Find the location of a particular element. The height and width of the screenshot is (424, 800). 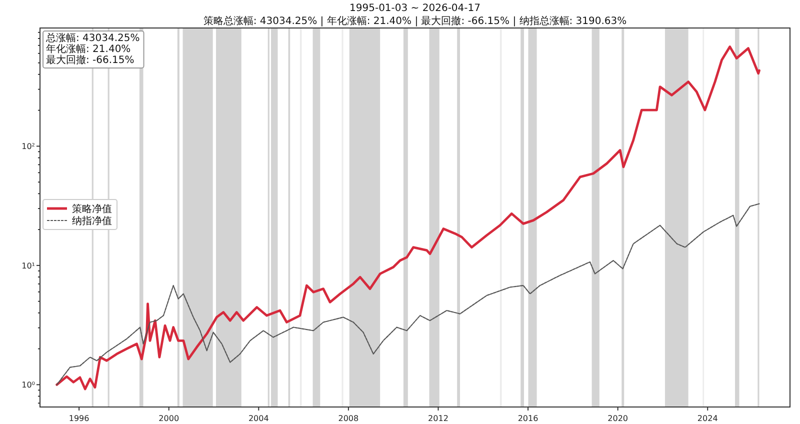

y-tick-label: 10⁰ is located at coordinates (28, 385).